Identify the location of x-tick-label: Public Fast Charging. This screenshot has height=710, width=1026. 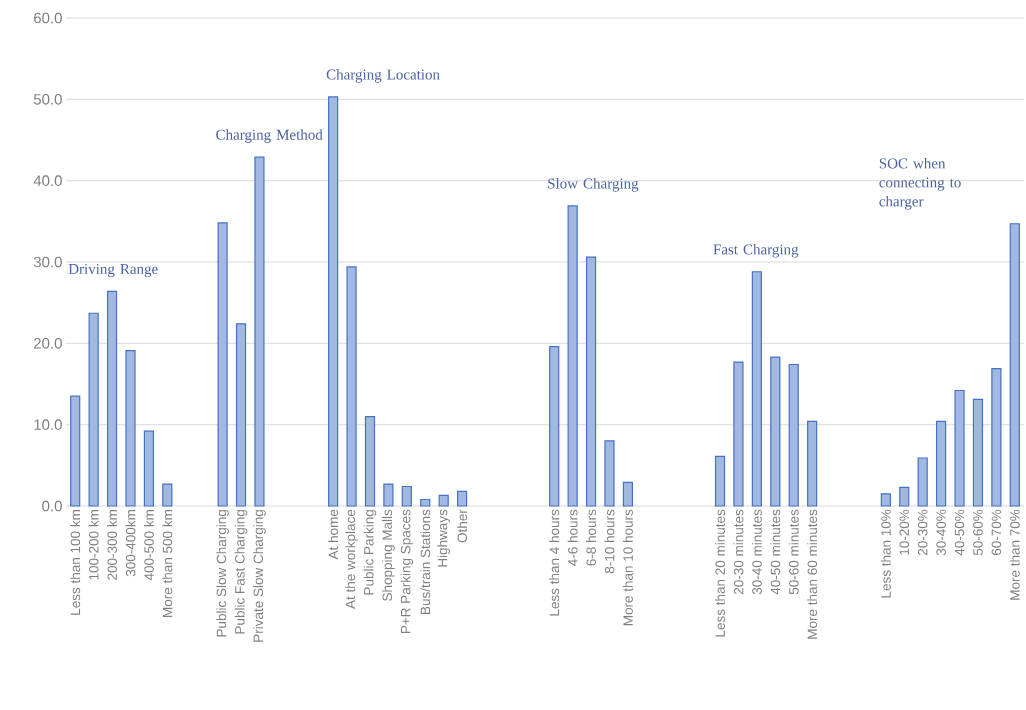
(241, 572).